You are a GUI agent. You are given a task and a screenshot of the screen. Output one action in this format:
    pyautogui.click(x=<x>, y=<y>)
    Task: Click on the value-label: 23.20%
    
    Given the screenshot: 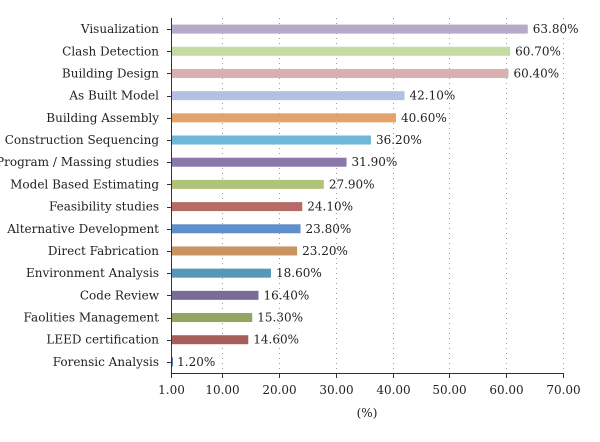 What is the action you would take?
    pyautogui.click(x=325, y=251)
    